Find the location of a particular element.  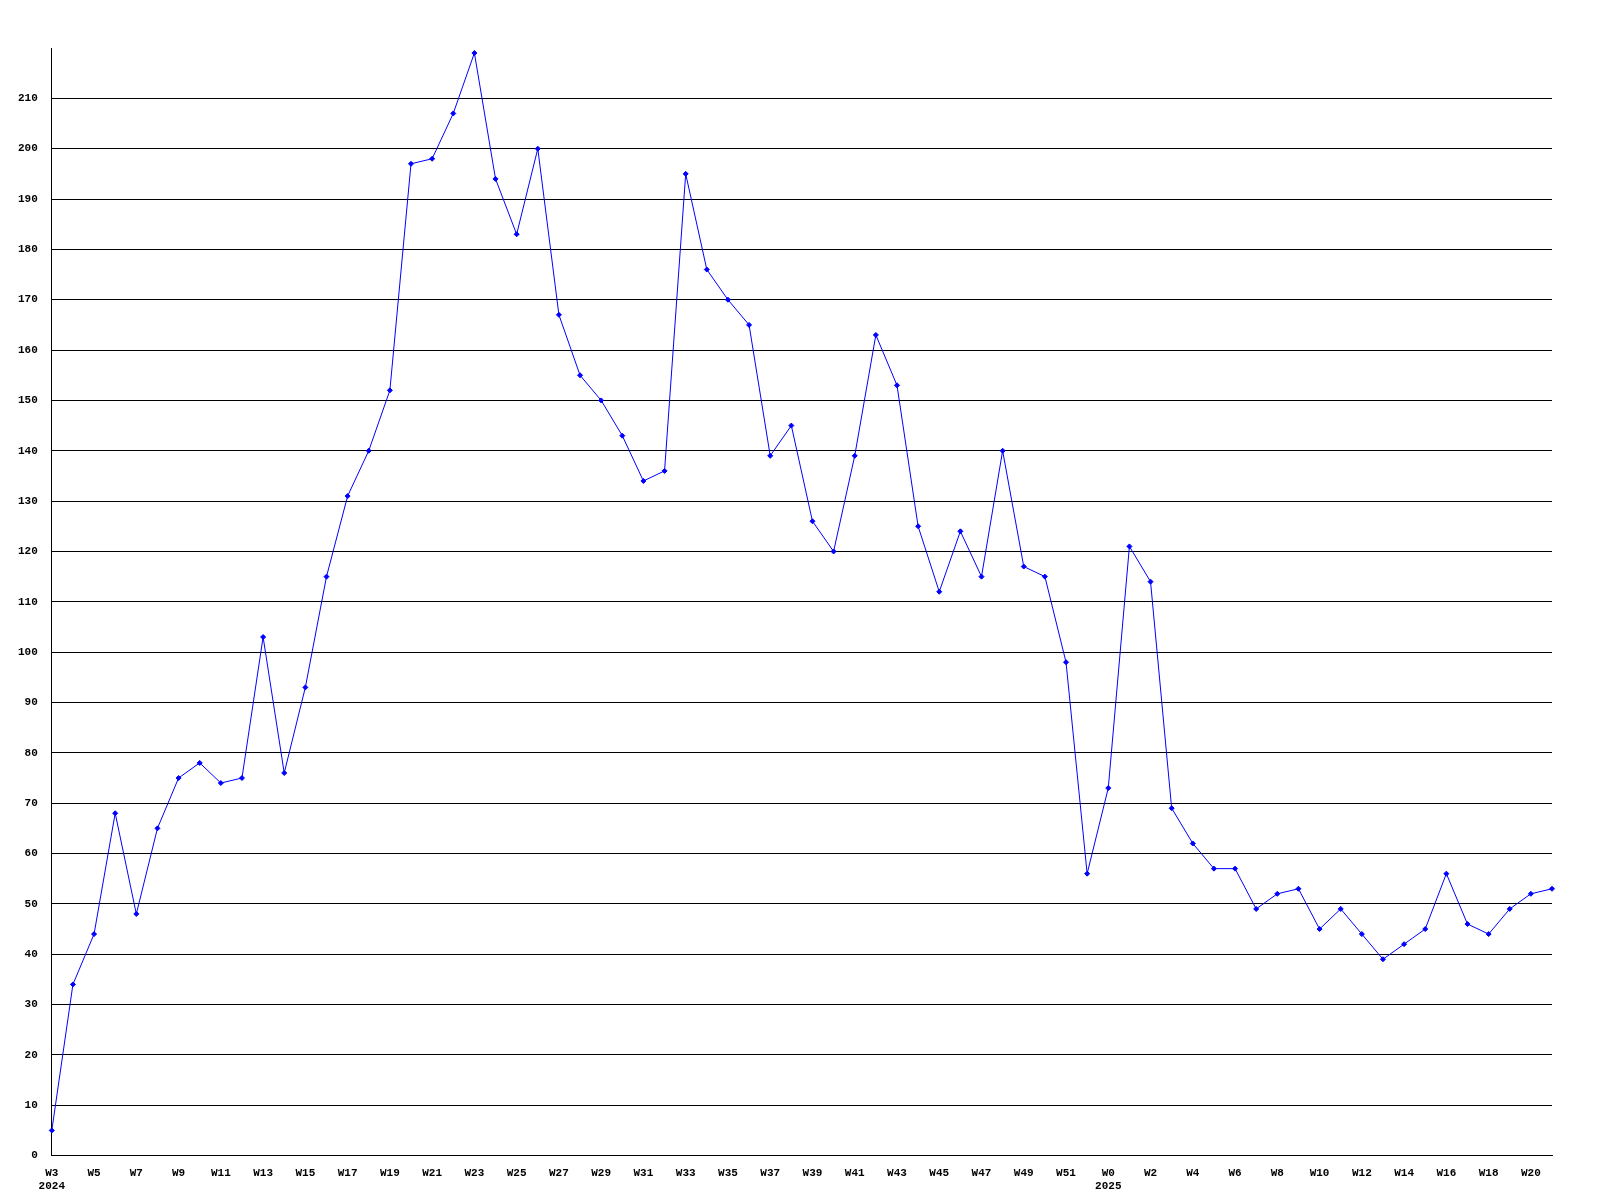

x-tick-label: W35 is located at coordinates (728, 1172).